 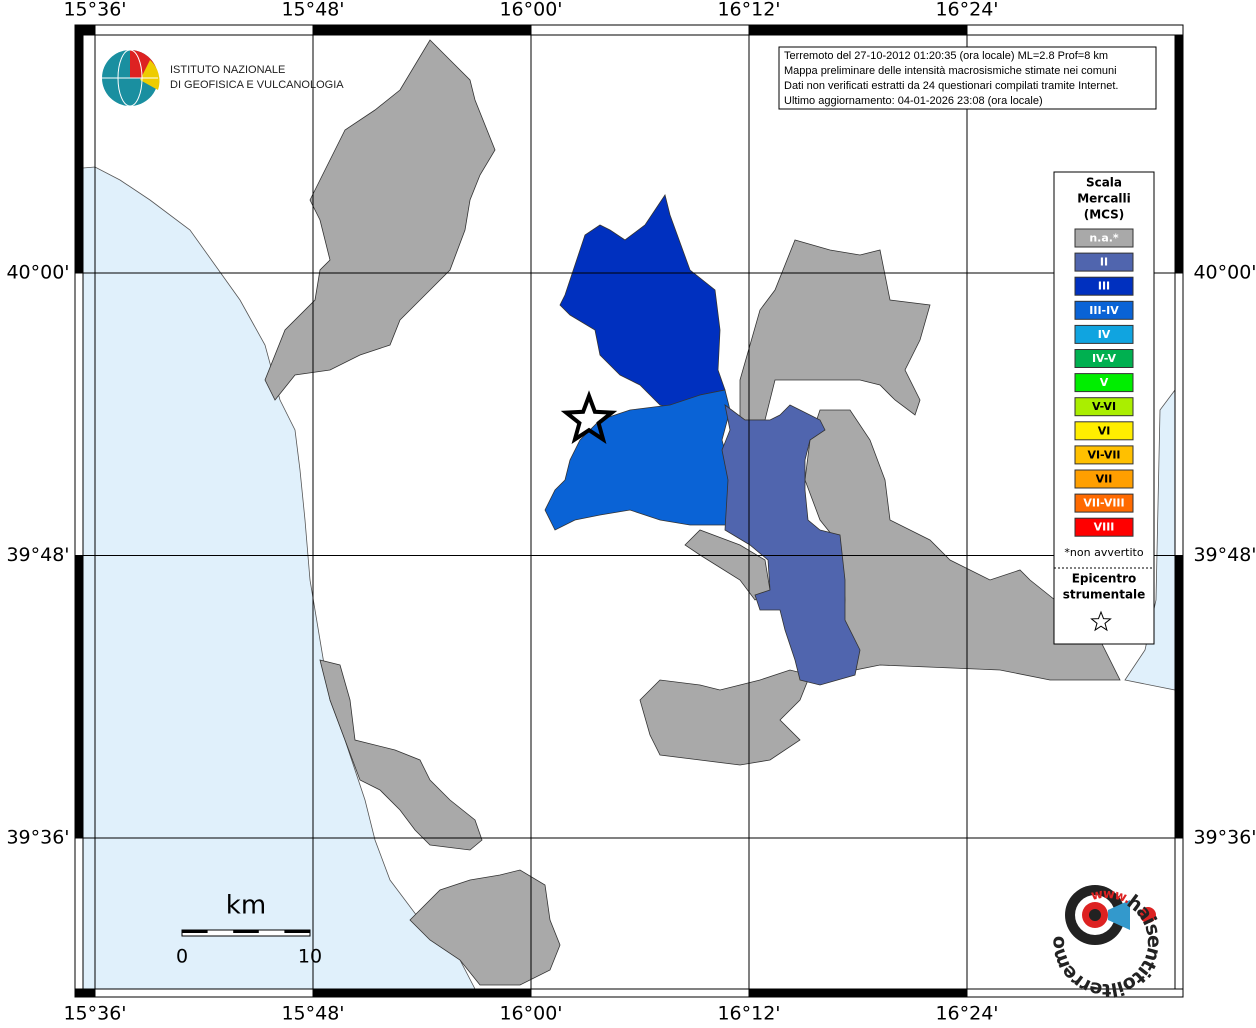 I want to click on legend-title: (MCS), so click(x=1104, y=215).